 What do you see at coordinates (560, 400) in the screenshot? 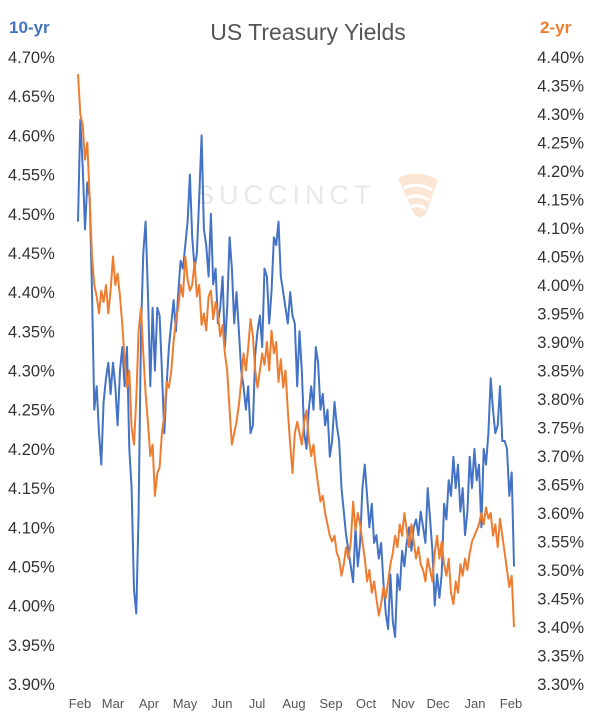
I see `right-tick-label: 3.80%` at bounding box center [560, 400].